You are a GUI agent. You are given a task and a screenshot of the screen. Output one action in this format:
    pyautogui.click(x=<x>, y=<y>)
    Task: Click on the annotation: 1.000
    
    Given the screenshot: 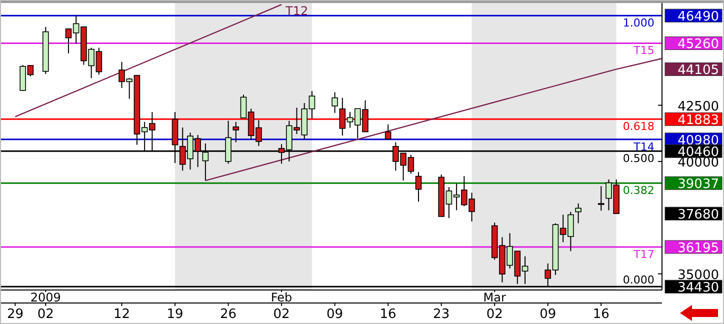 What is the action you would take?
    pyautogui.click(x=638, y=23)
    